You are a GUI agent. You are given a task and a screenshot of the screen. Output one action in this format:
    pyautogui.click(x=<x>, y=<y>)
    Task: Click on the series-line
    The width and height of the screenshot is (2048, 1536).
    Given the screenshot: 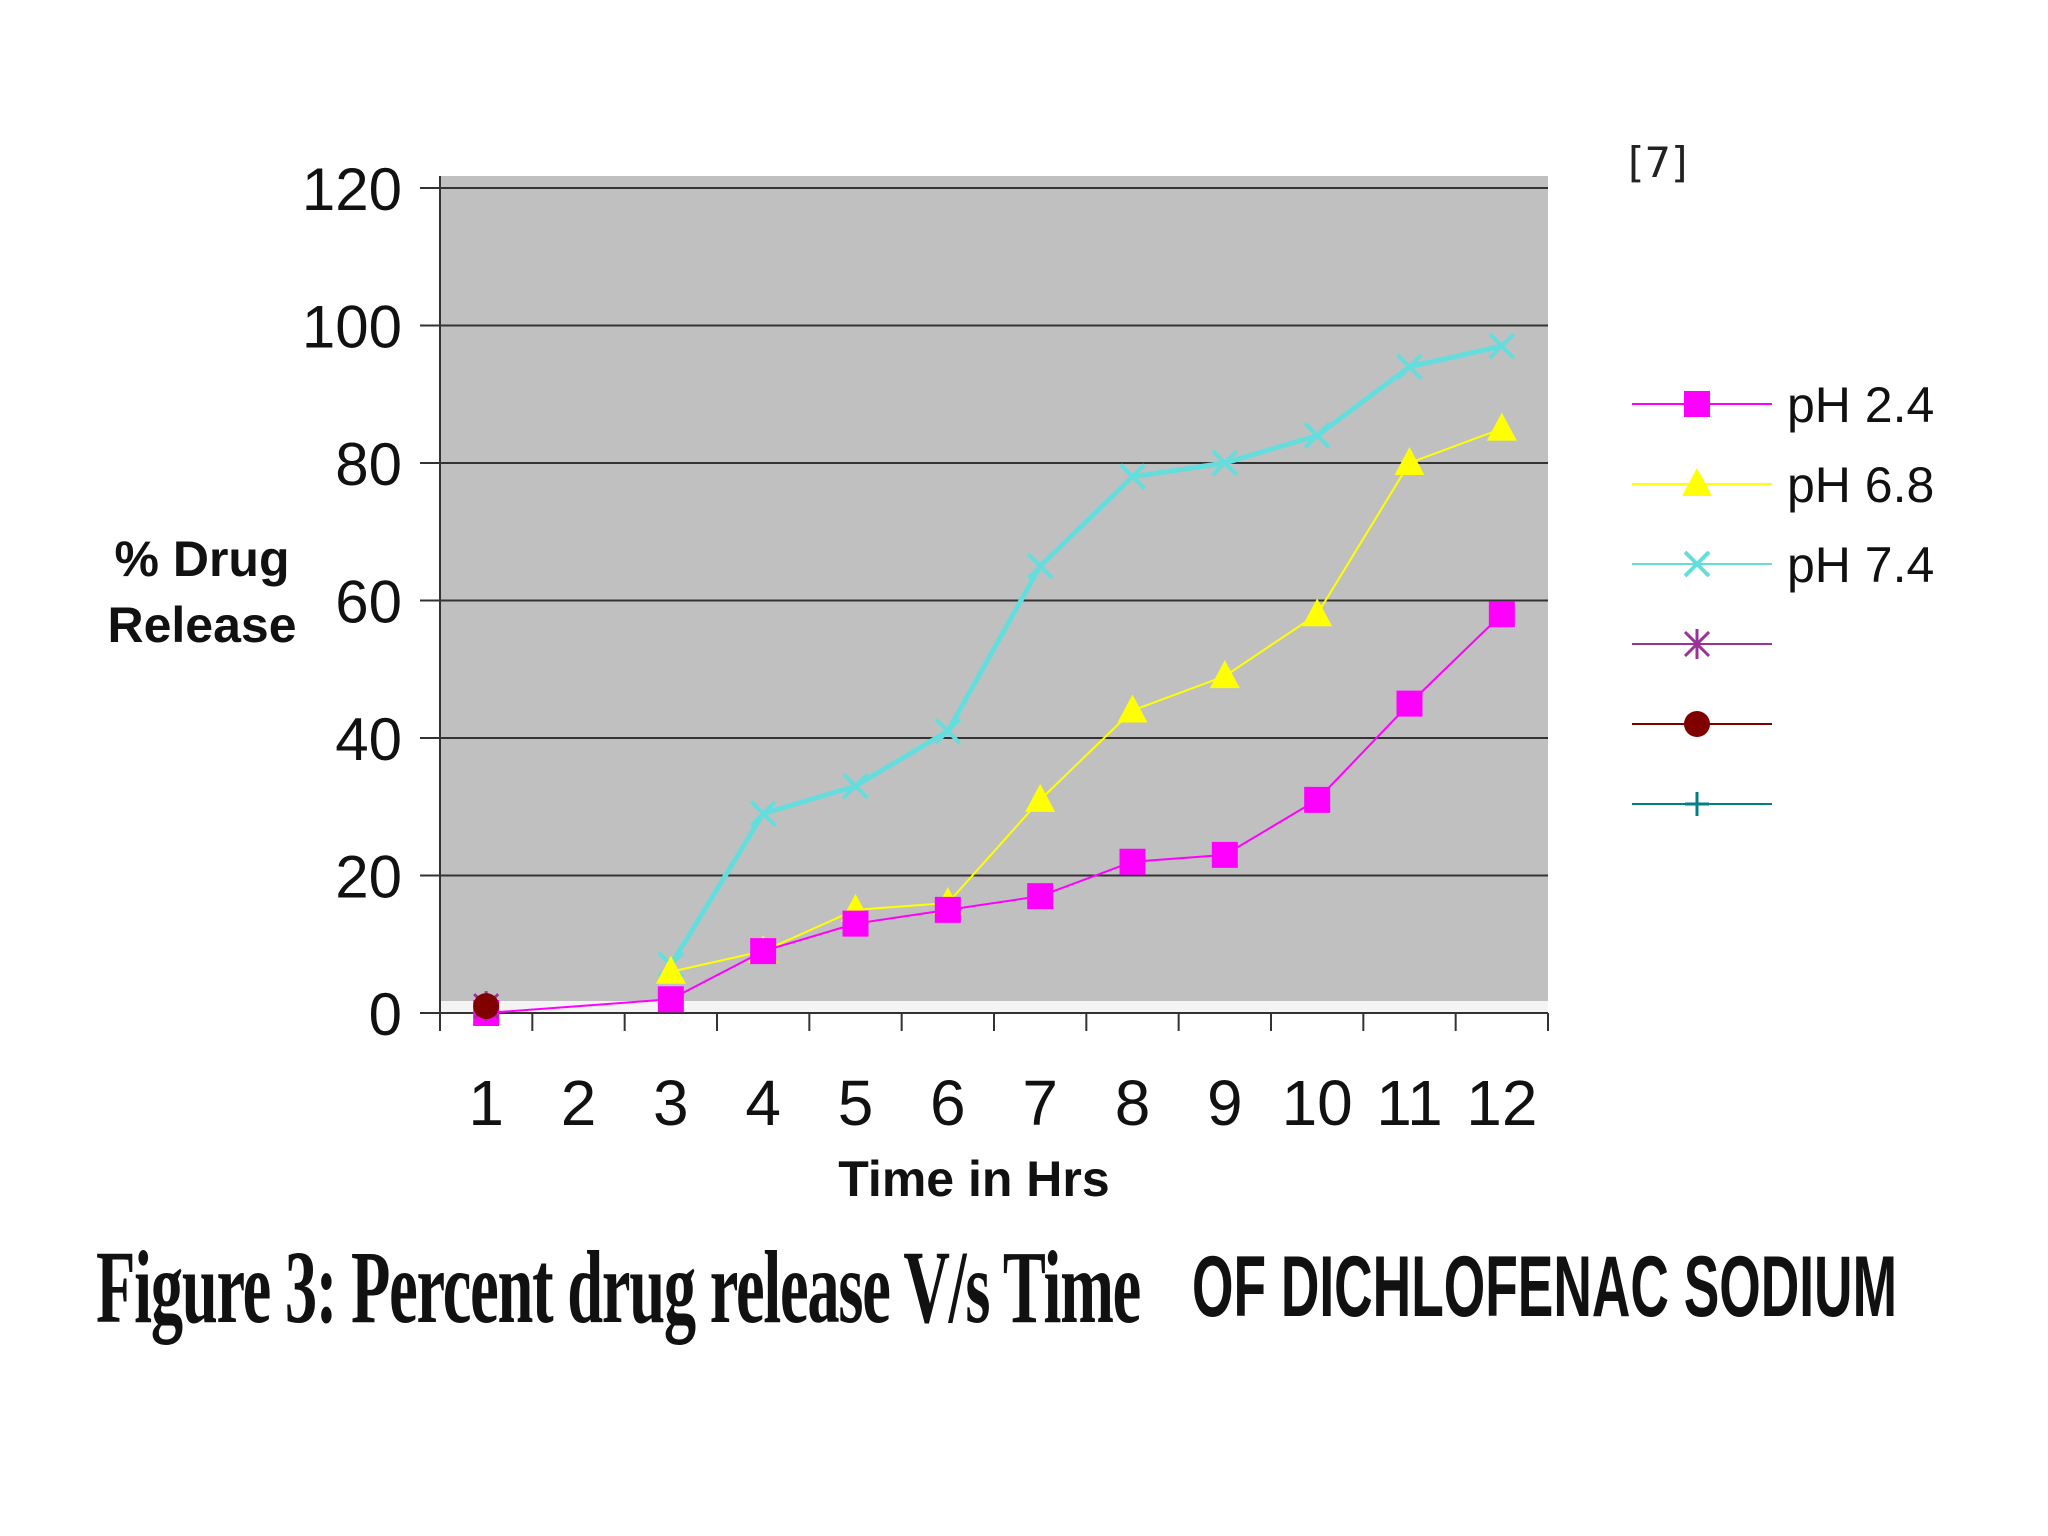 What is the action you would take?
    pyautogui.click(x=1086, y=700)
    